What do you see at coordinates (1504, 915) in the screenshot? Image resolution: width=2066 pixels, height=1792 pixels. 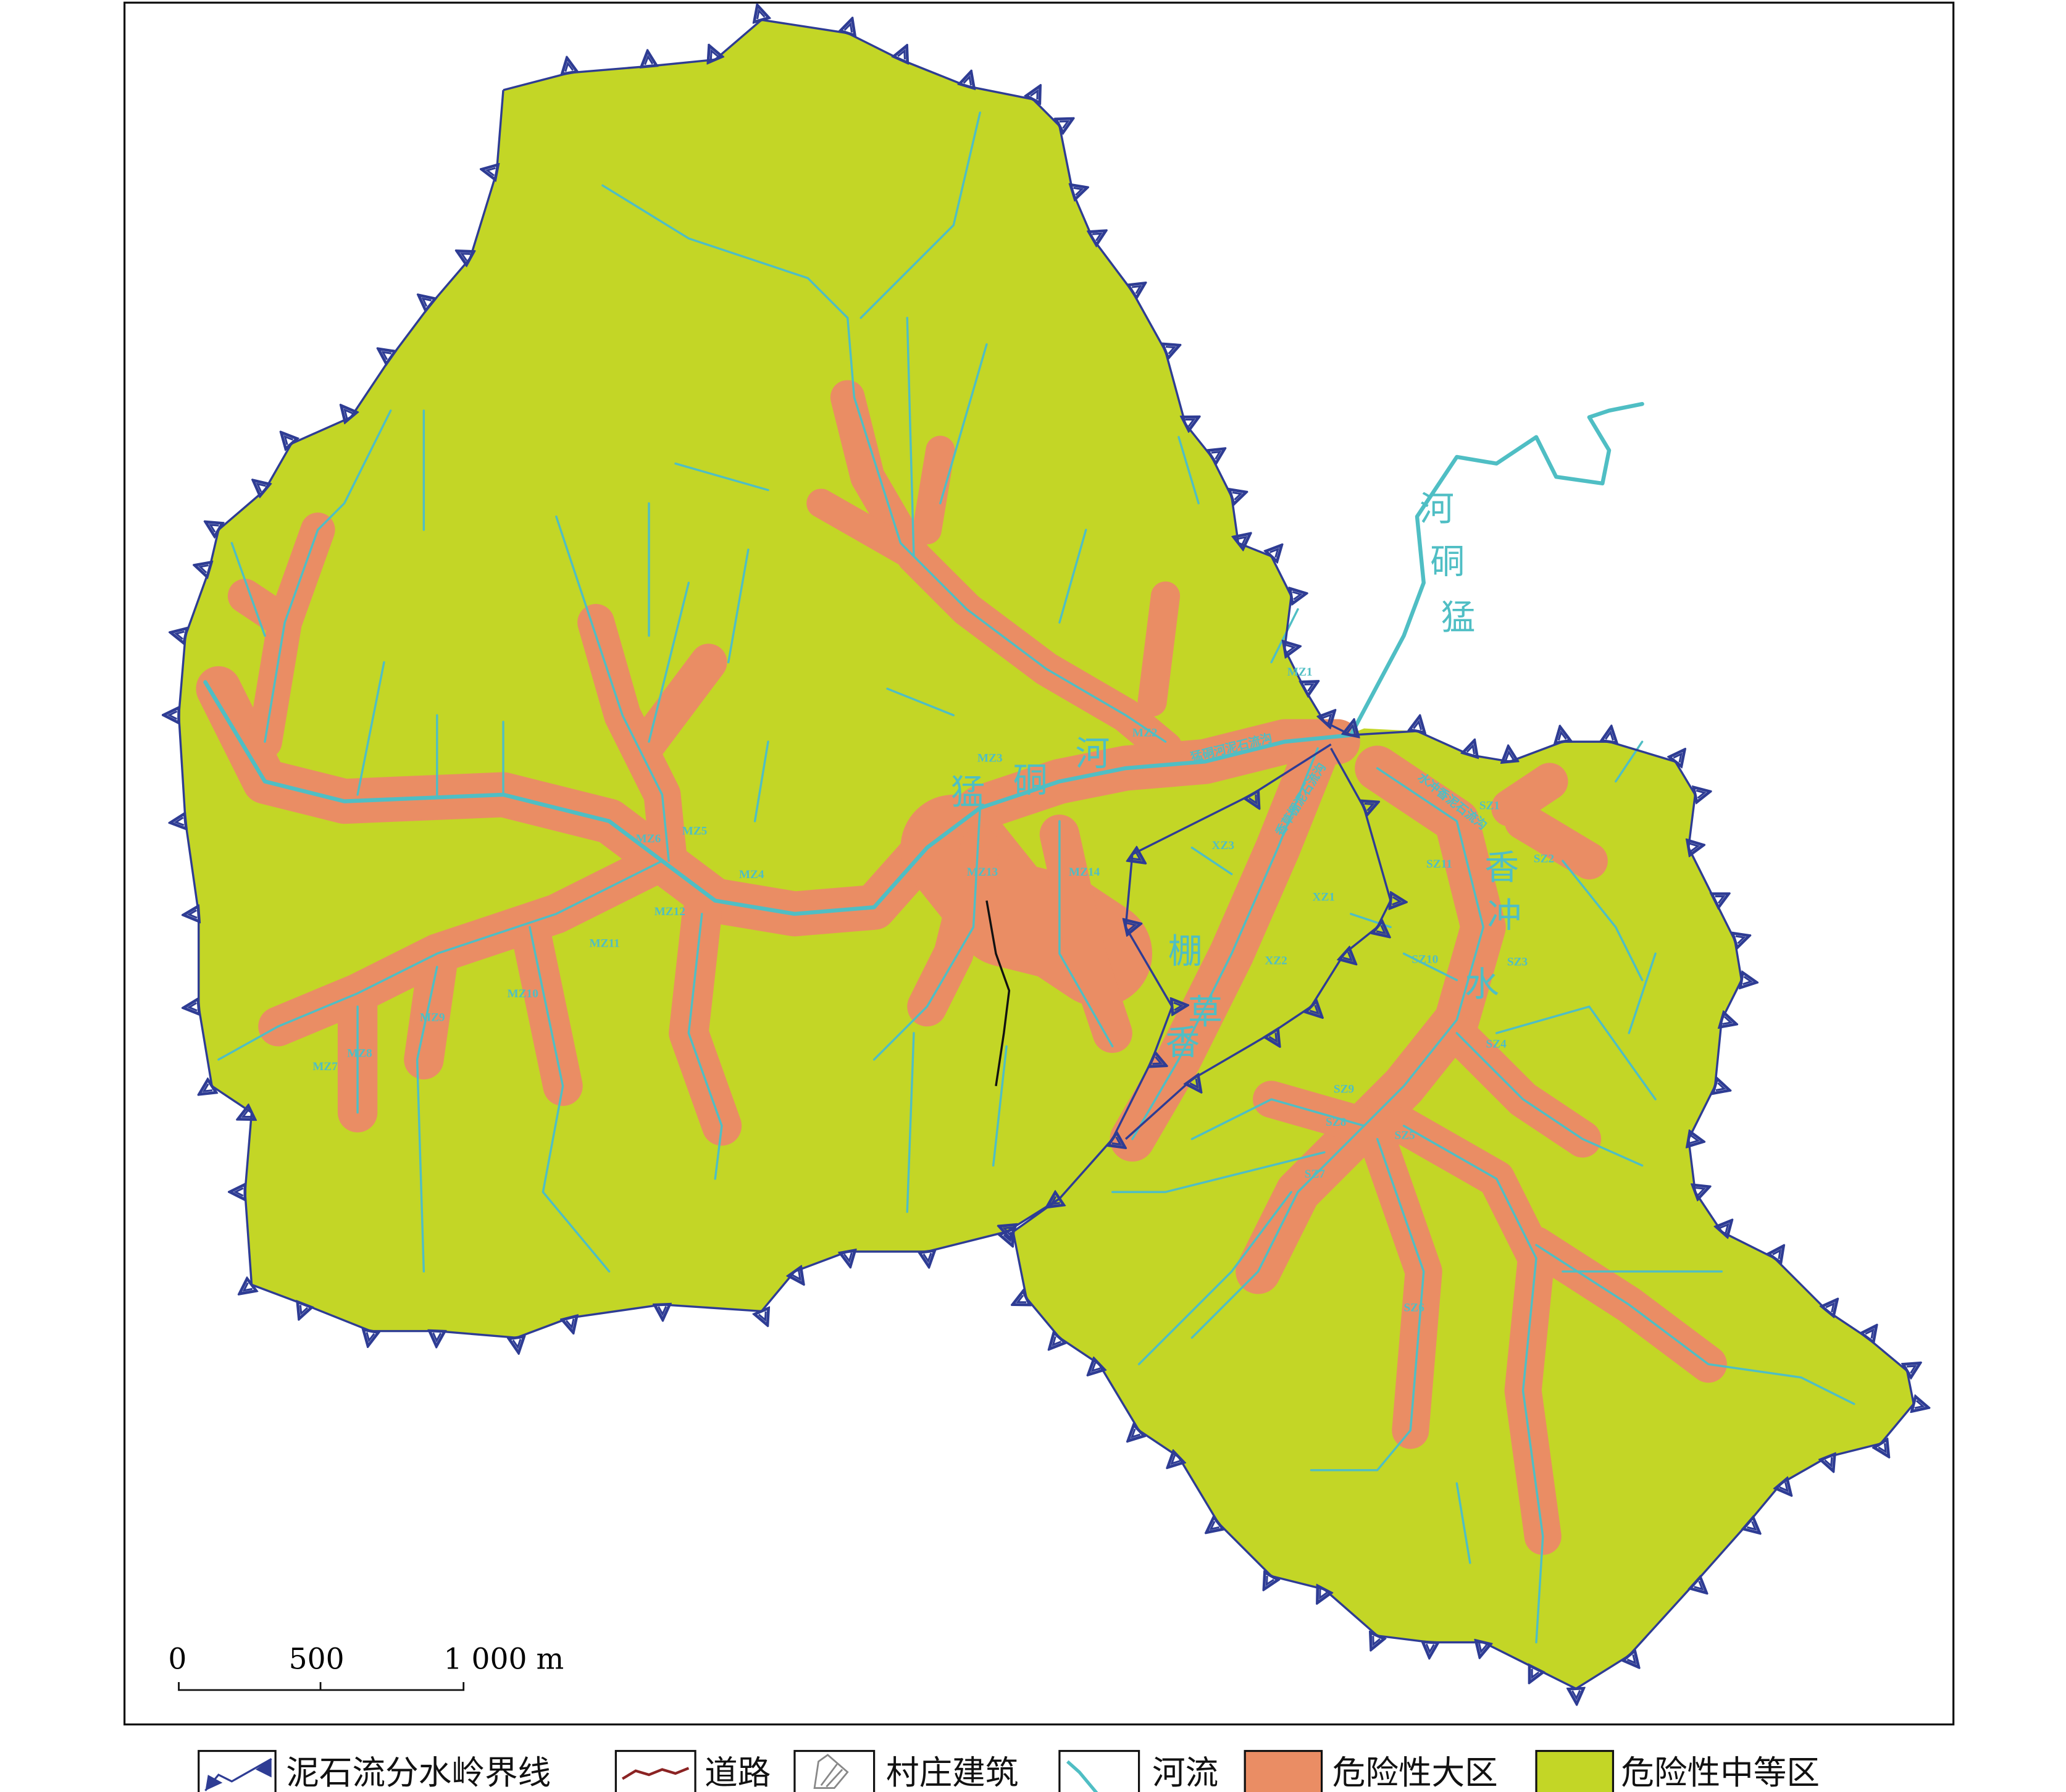 I see `river-name-char: 冲` at bounding box center [1504, 915].